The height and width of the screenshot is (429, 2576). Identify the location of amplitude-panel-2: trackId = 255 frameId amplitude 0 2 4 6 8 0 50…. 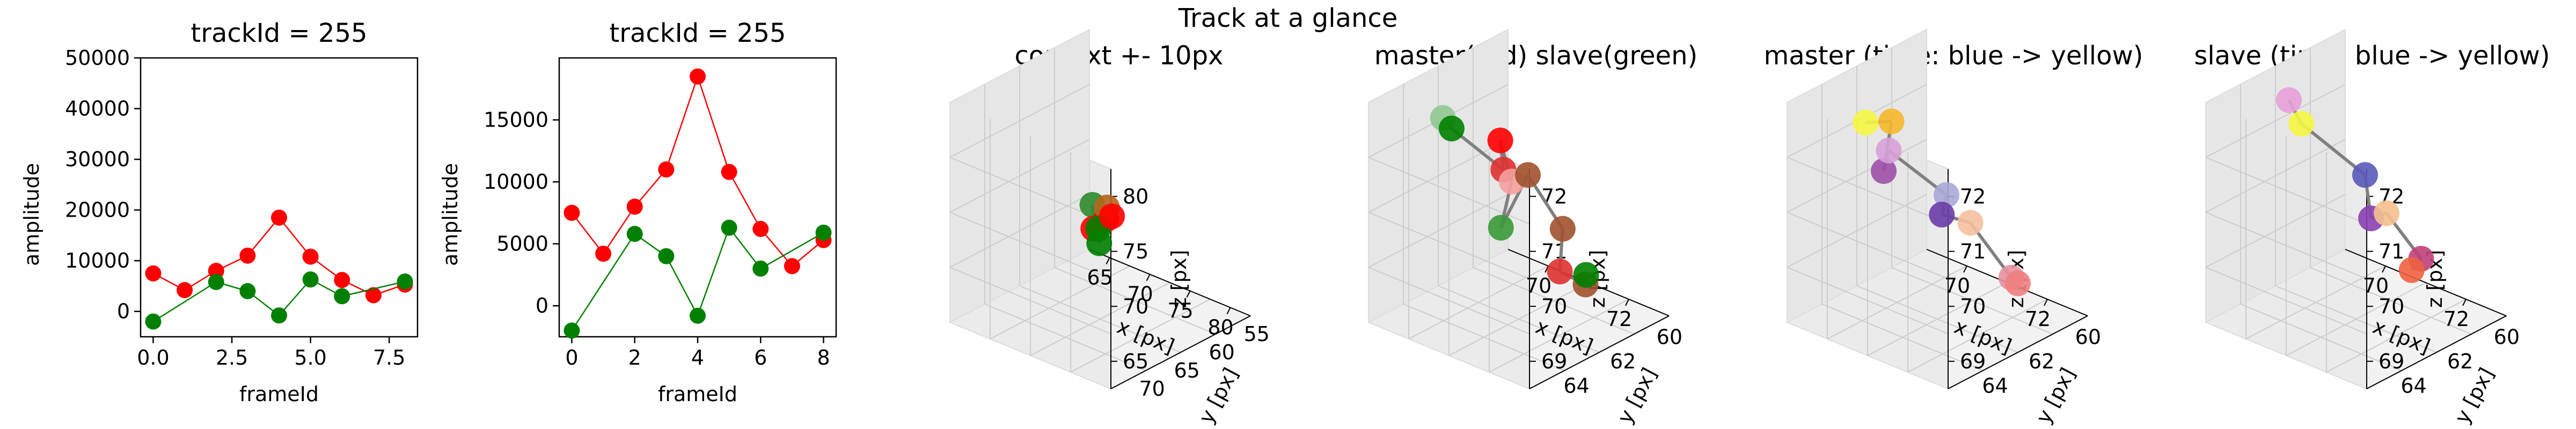
(637, 212).